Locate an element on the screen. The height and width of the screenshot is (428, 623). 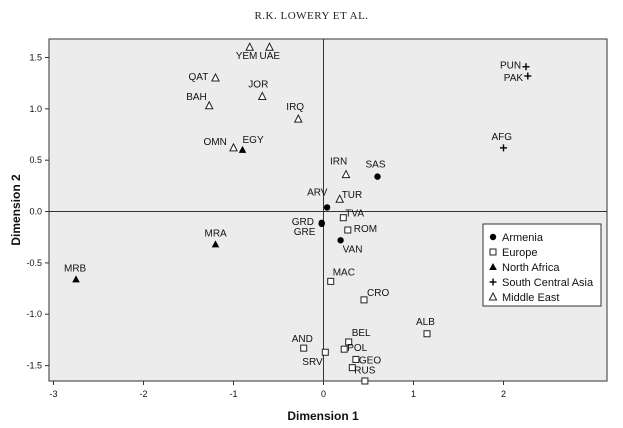
y-tick-label: -1.5 is located at coordinates (34, 366).